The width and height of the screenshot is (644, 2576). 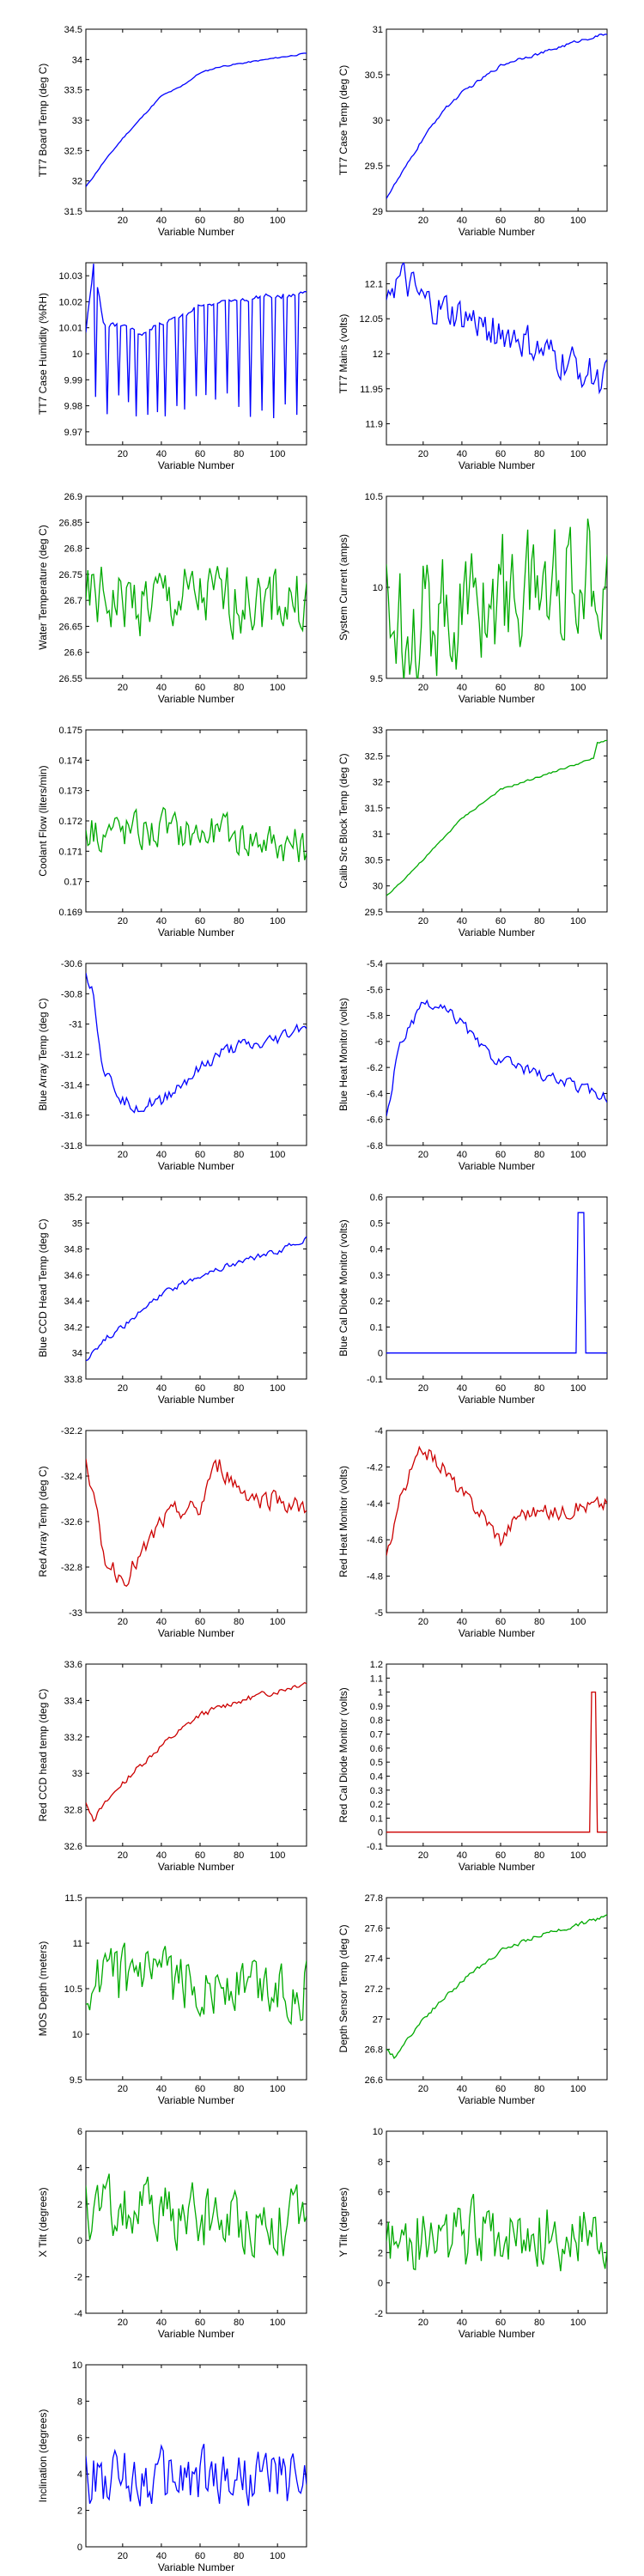 What do you see at coordinates (377, 1679) in the screenshot?
I see `y-tick-label: 1.1` at bounding box center [377, 1679].